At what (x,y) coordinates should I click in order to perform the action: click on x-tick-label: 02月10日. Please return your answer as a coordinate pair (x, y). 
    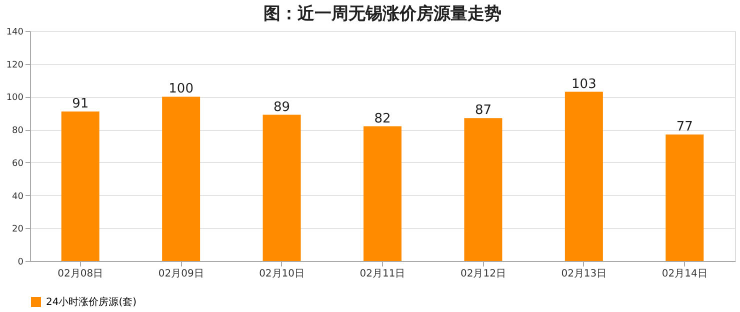
    Looking at the image, I should click on (282, 274).